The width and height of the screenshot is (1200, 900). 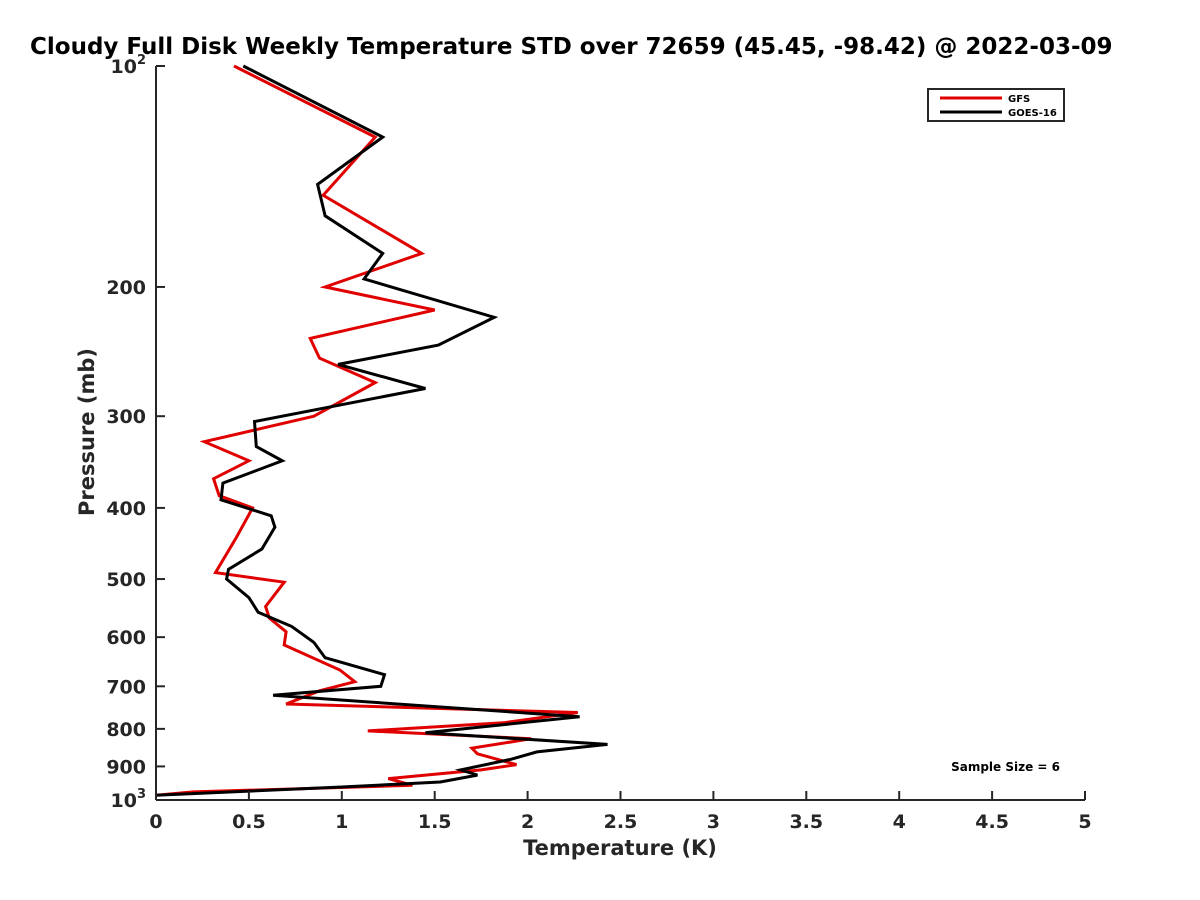 I want to click on legend-label-goes-16: GOES-16, so click(x=1032, y=113).